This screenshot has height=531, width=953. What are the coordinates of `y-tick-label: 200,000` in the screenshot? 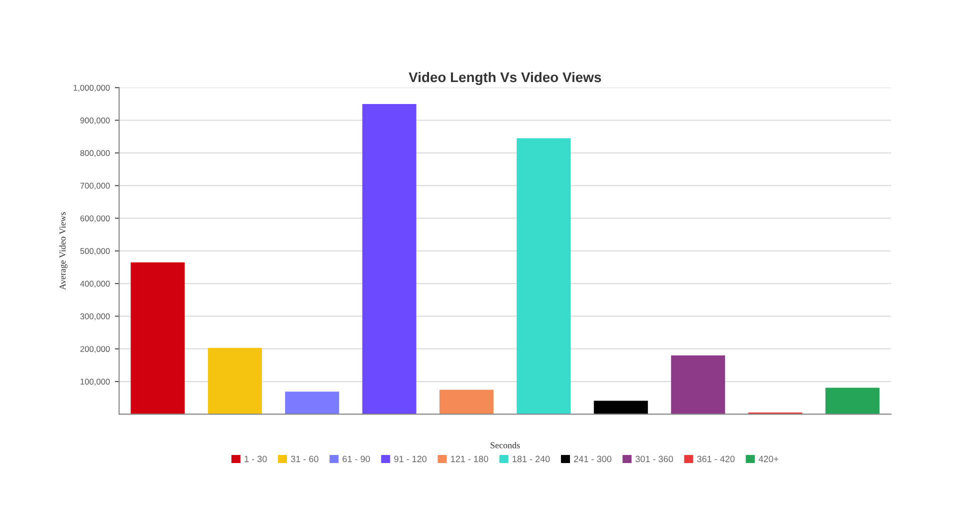 It's located at (95, 349).